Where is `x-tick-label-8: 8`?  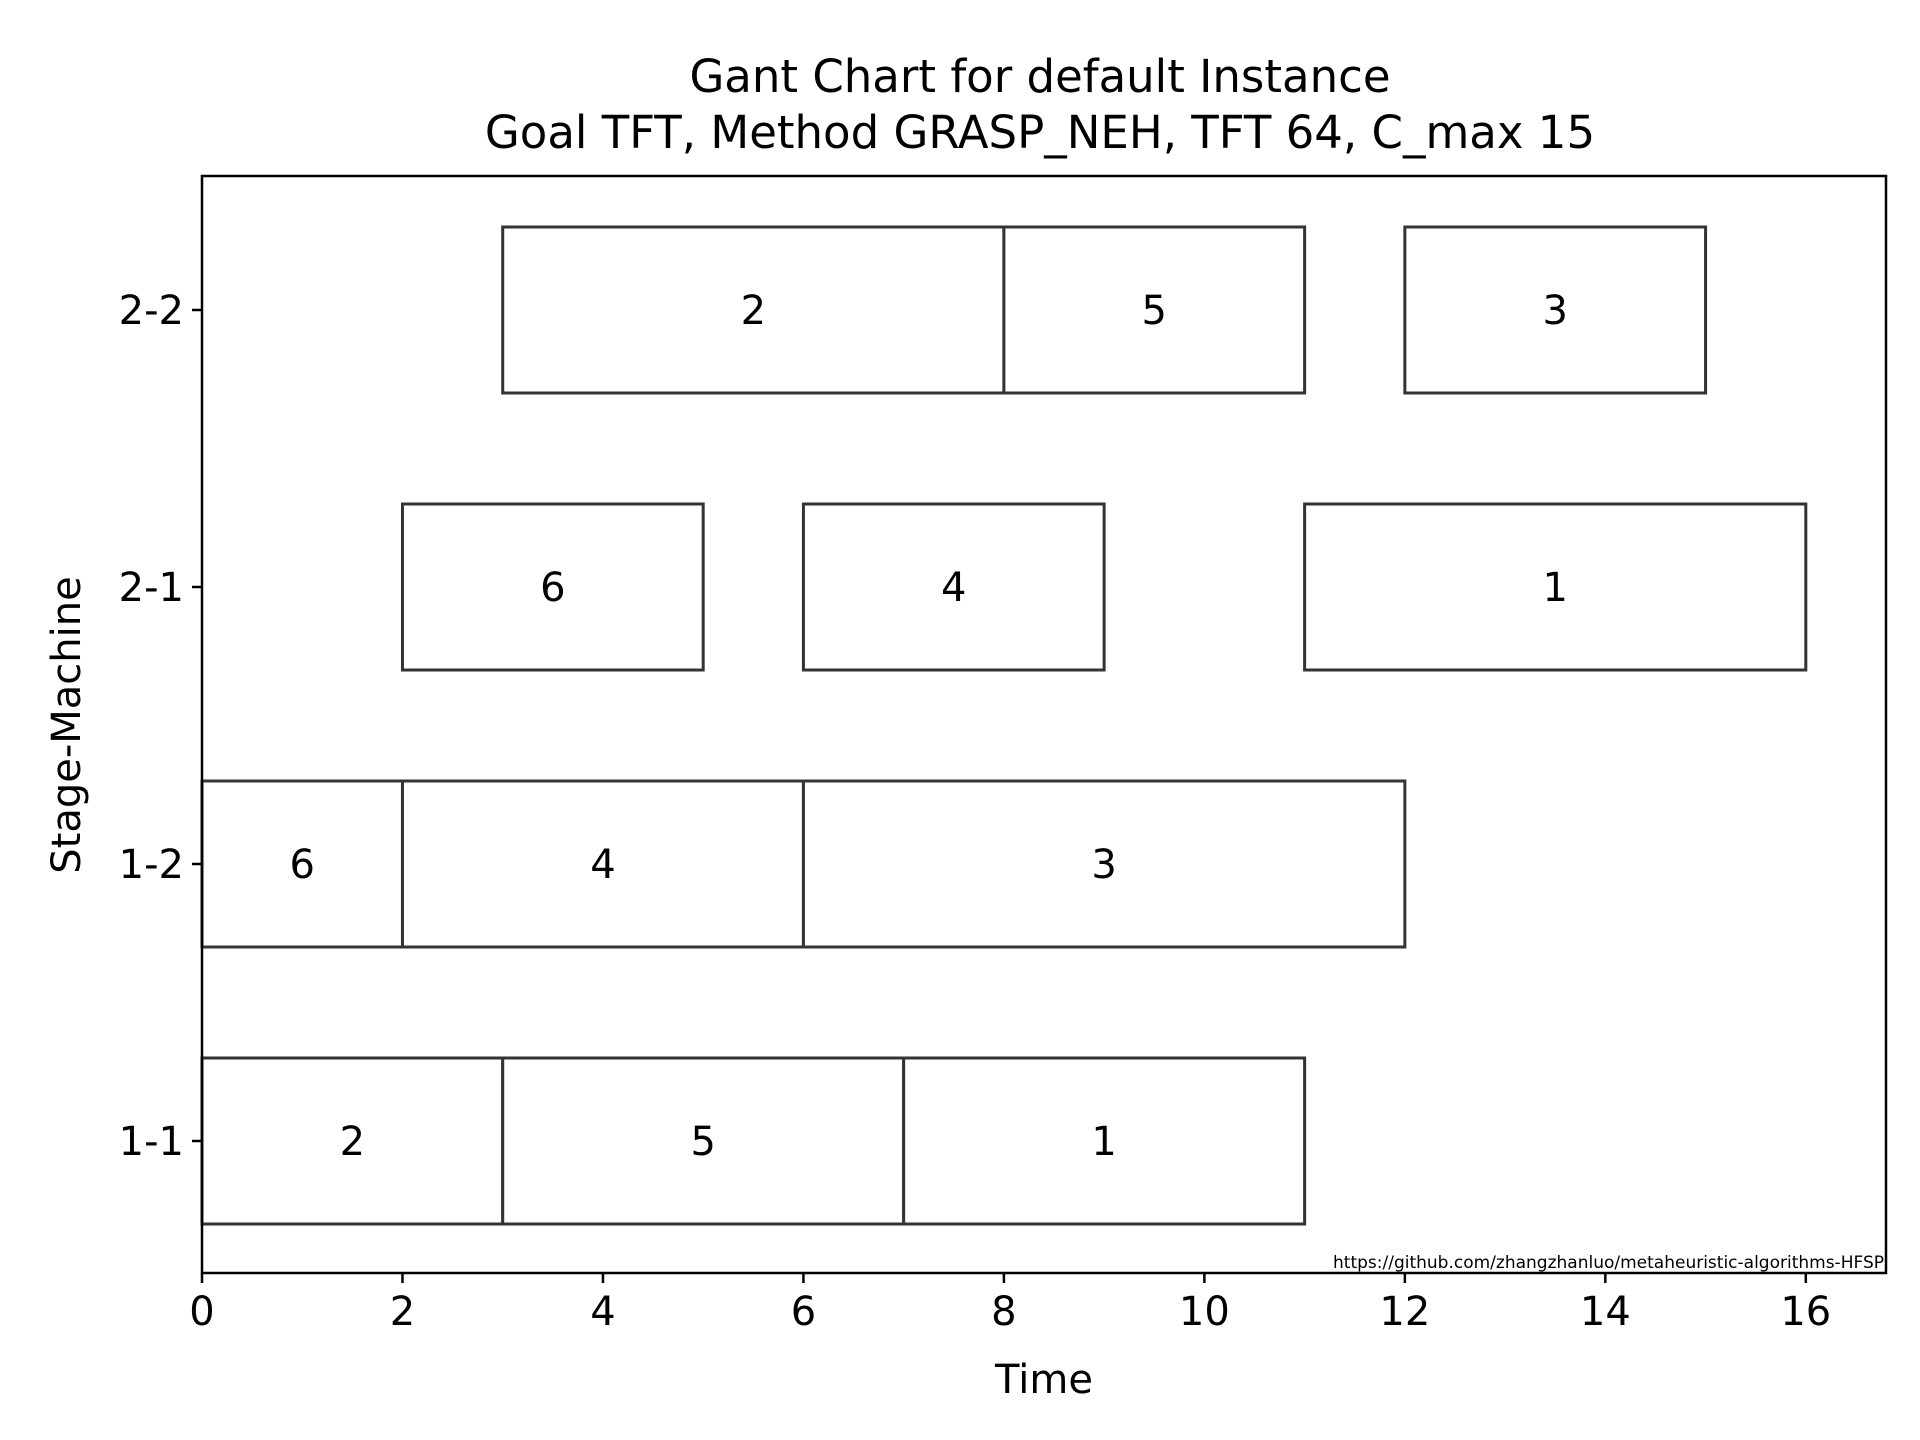 x-tick-label-8: 8 is located at coordinates (1003, 1312).